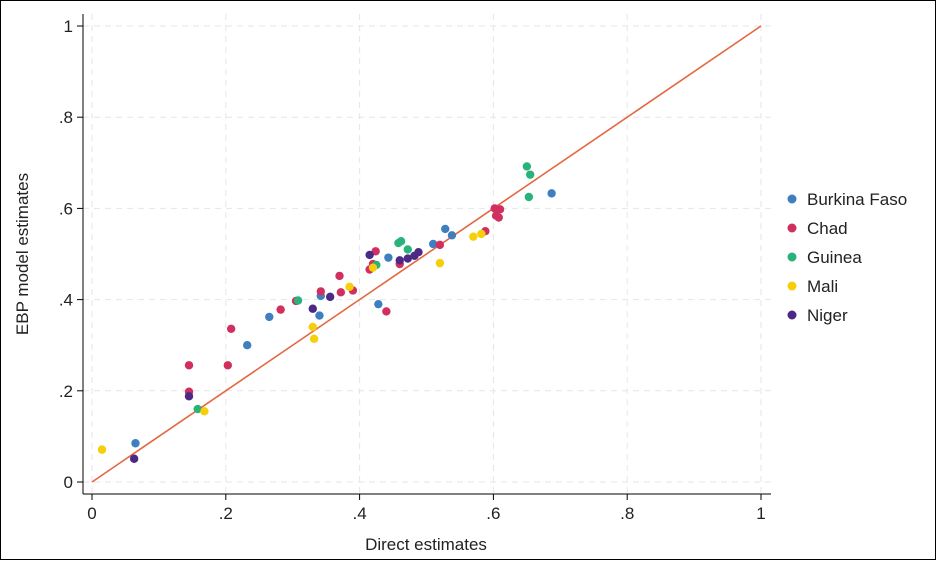 The height and width of the screenshot is (564, 936). Describe the element at coordinates (792, 199) in the screenshot. I see `legend-marker-burkina-faso` at that location.